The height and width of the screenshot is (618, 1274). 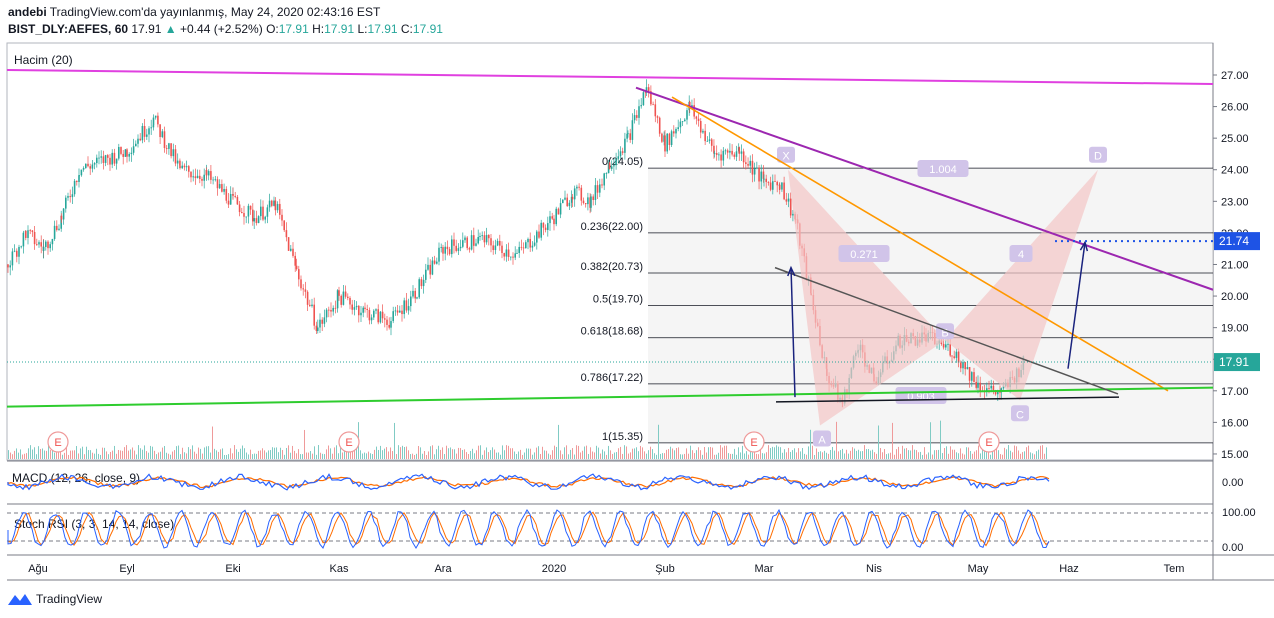 I want to click on y-tick-label: 20.00, so click(x=1235, y=297).